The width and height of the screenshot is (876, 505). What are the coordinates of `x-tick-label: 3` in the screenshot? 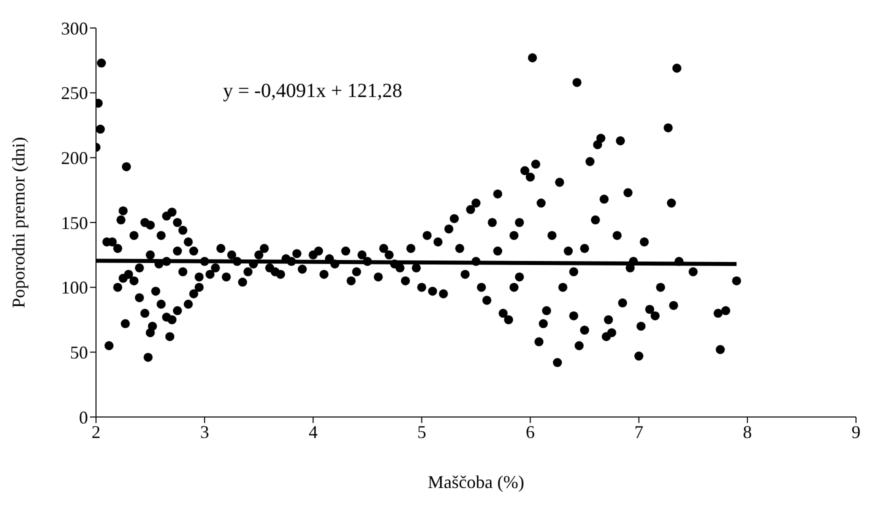 It's located at (205, 432).